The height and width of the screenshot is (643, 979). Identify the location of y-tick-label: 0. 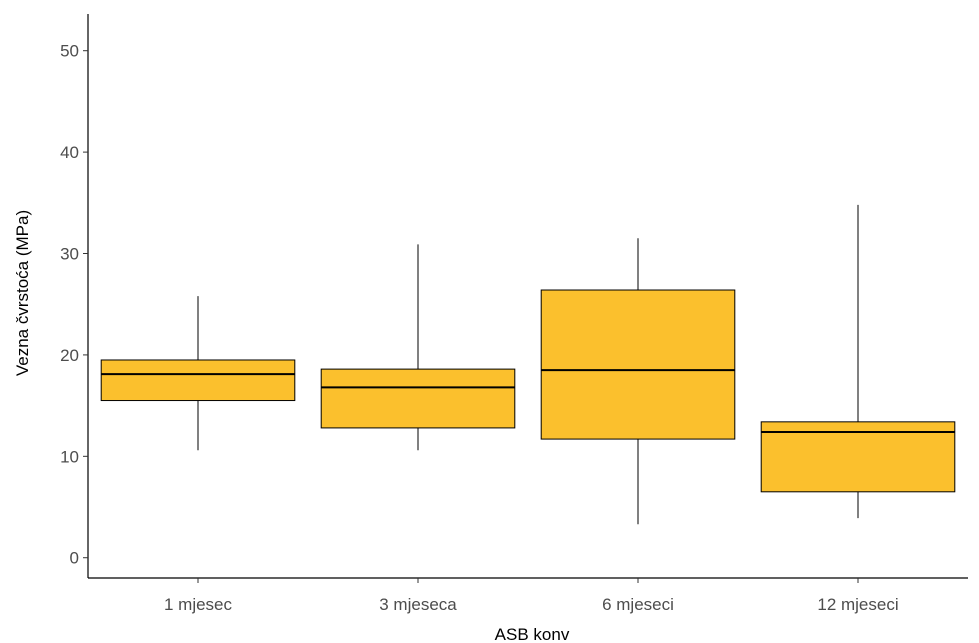
(74, 558).